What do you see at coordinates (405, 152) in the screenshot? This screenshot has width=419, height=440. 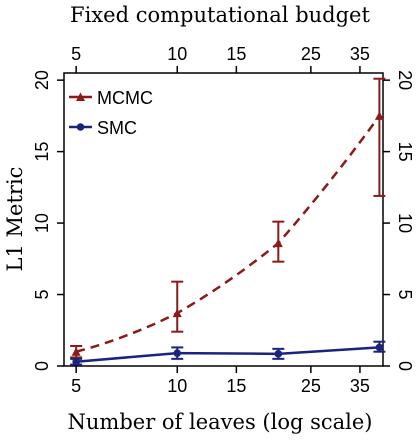 I see `y-tick-label-right-15: 15` at bounding box center [405, 152].